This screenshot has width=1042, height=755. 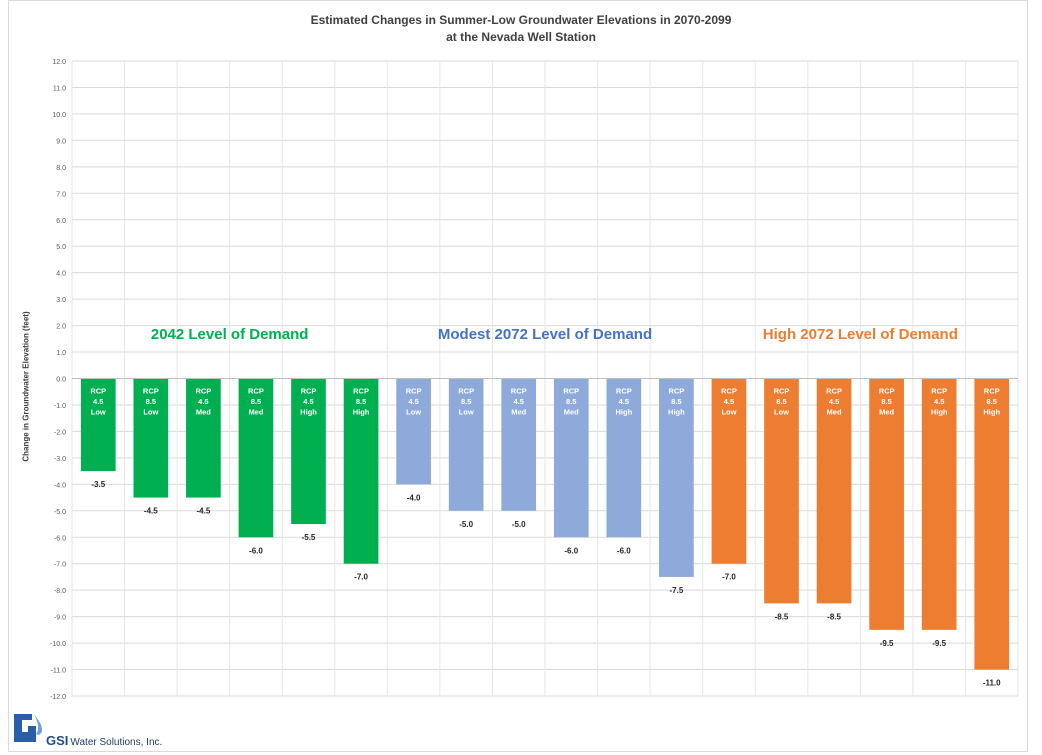 I want to click on company-logo: GSI Water Solutions, Inc., so click(x=100, y=730).